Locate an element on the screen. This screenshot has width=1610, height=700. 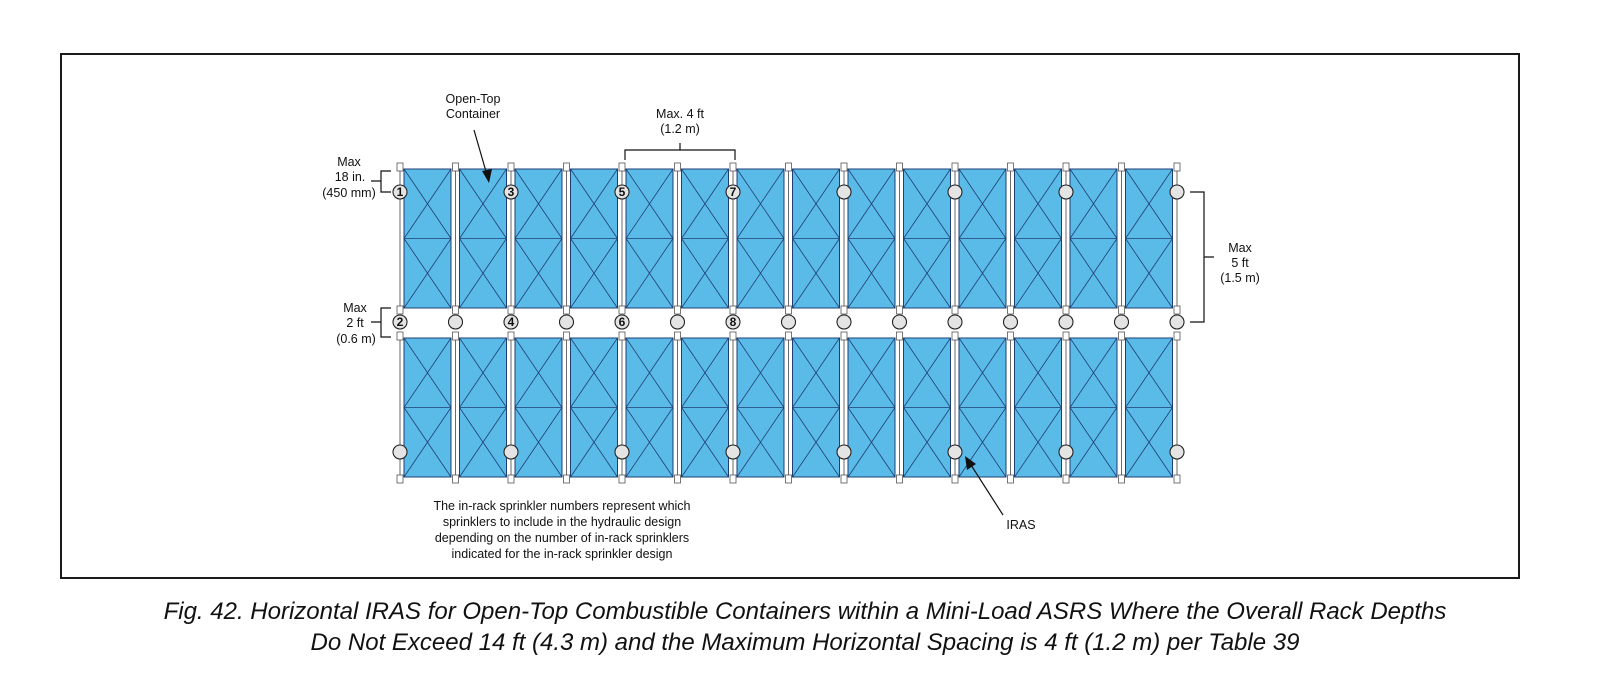
iras-arrow-line is located at coordinates (987, 490).